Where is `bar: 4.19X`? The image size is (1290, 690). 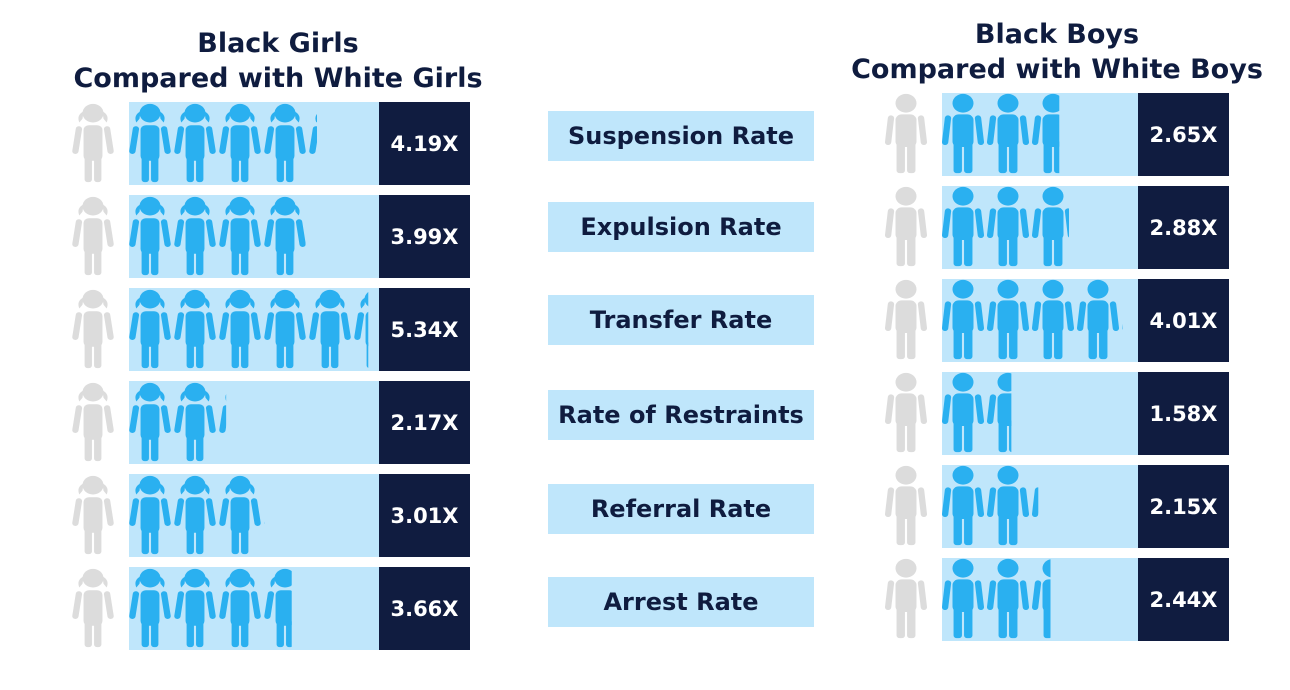
bar: 4.19X is located at coordinates (299, 143).